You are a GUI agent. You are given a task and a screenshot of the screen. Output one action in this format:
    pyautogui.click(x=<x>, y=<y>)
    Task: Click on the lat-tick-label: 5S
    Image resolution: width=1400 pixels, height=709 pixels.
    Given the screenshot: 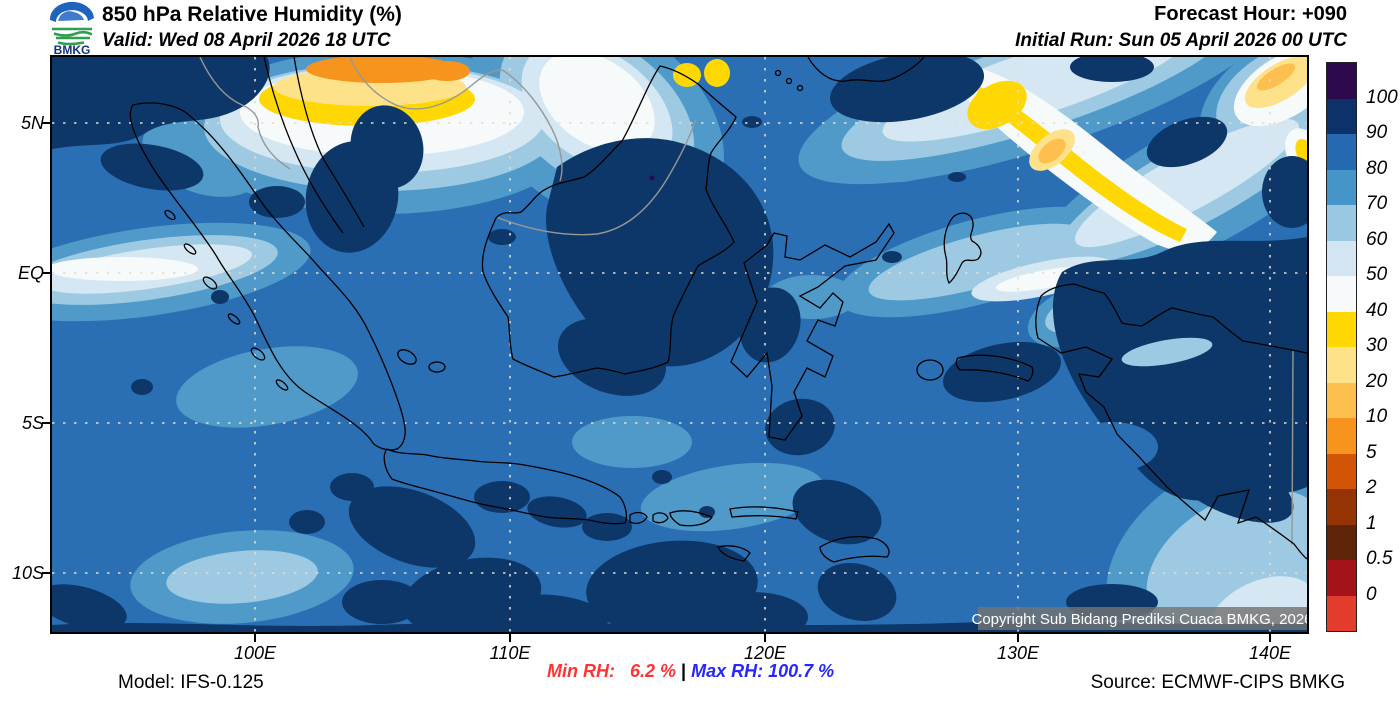 What is the action you would take?
    pyautogui.click(x=32, y=423)
    